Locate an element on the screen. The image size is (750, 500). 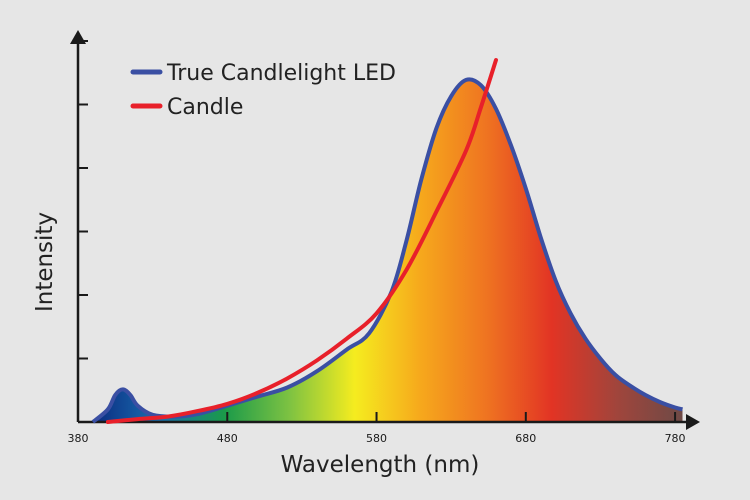
y-axis-title: Intensity is located at coordinates (45, 262).